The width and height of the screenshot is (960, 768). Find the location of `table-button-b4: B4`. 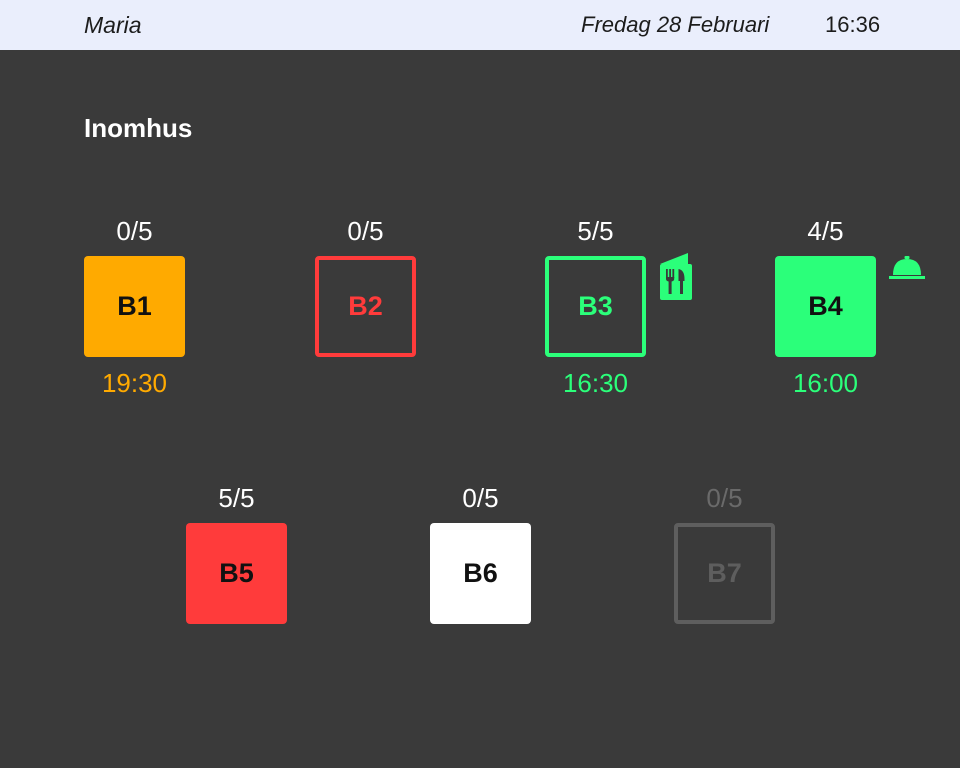

table-button-b4: B4 is located at coordinates (825, 306).